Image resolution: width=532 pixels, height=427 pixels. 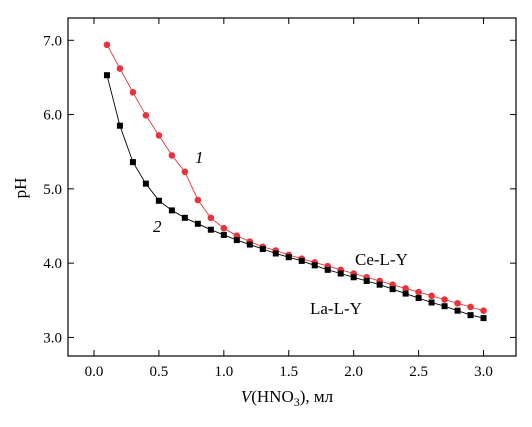 I want to click on y-tick-label: 7.0, so click(x=52, y=41).